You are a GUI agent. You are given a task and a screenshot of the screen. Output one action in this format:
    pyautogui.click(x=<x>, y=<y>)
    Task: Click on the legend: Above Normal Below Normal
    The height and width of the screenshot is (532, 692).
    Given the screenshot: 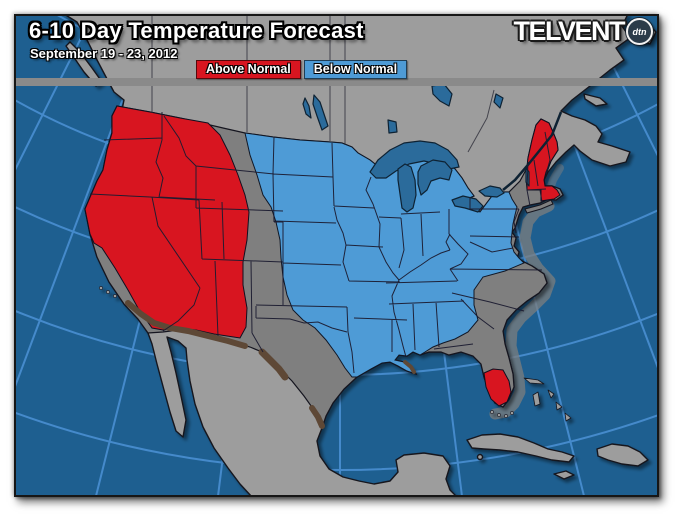 What is the action you would take?
    pyautogui.click(x=302, y=69)
    